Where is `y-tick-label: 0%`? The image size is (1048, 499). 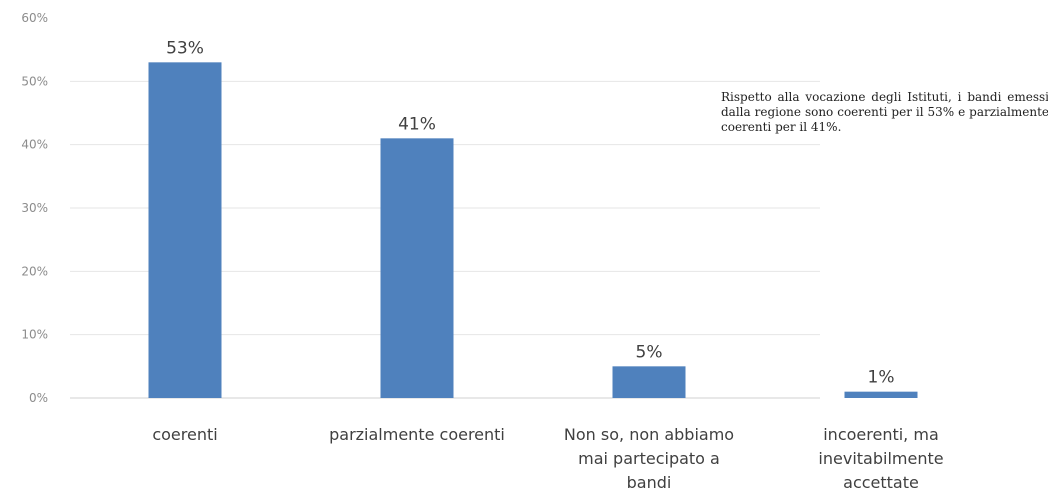
y-tick-label: 0% is located at coordinates (38, 398).